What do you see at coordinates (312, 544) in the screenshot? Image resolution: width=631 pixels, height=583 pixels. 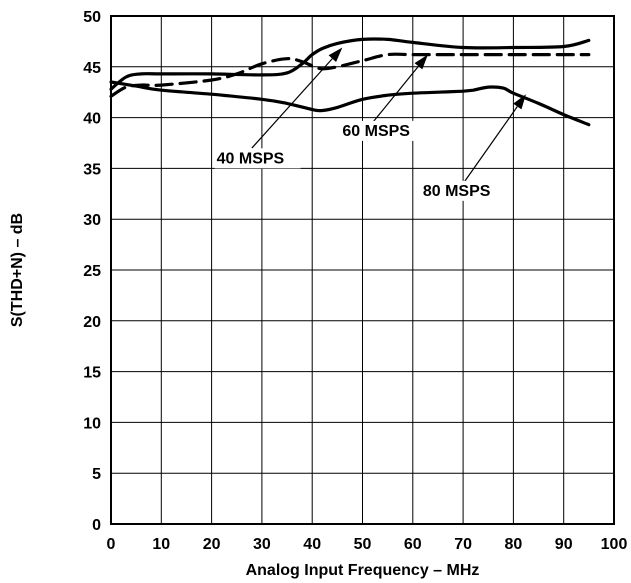 I see `x-tick-label: 40` at bounding box center [312, 544].